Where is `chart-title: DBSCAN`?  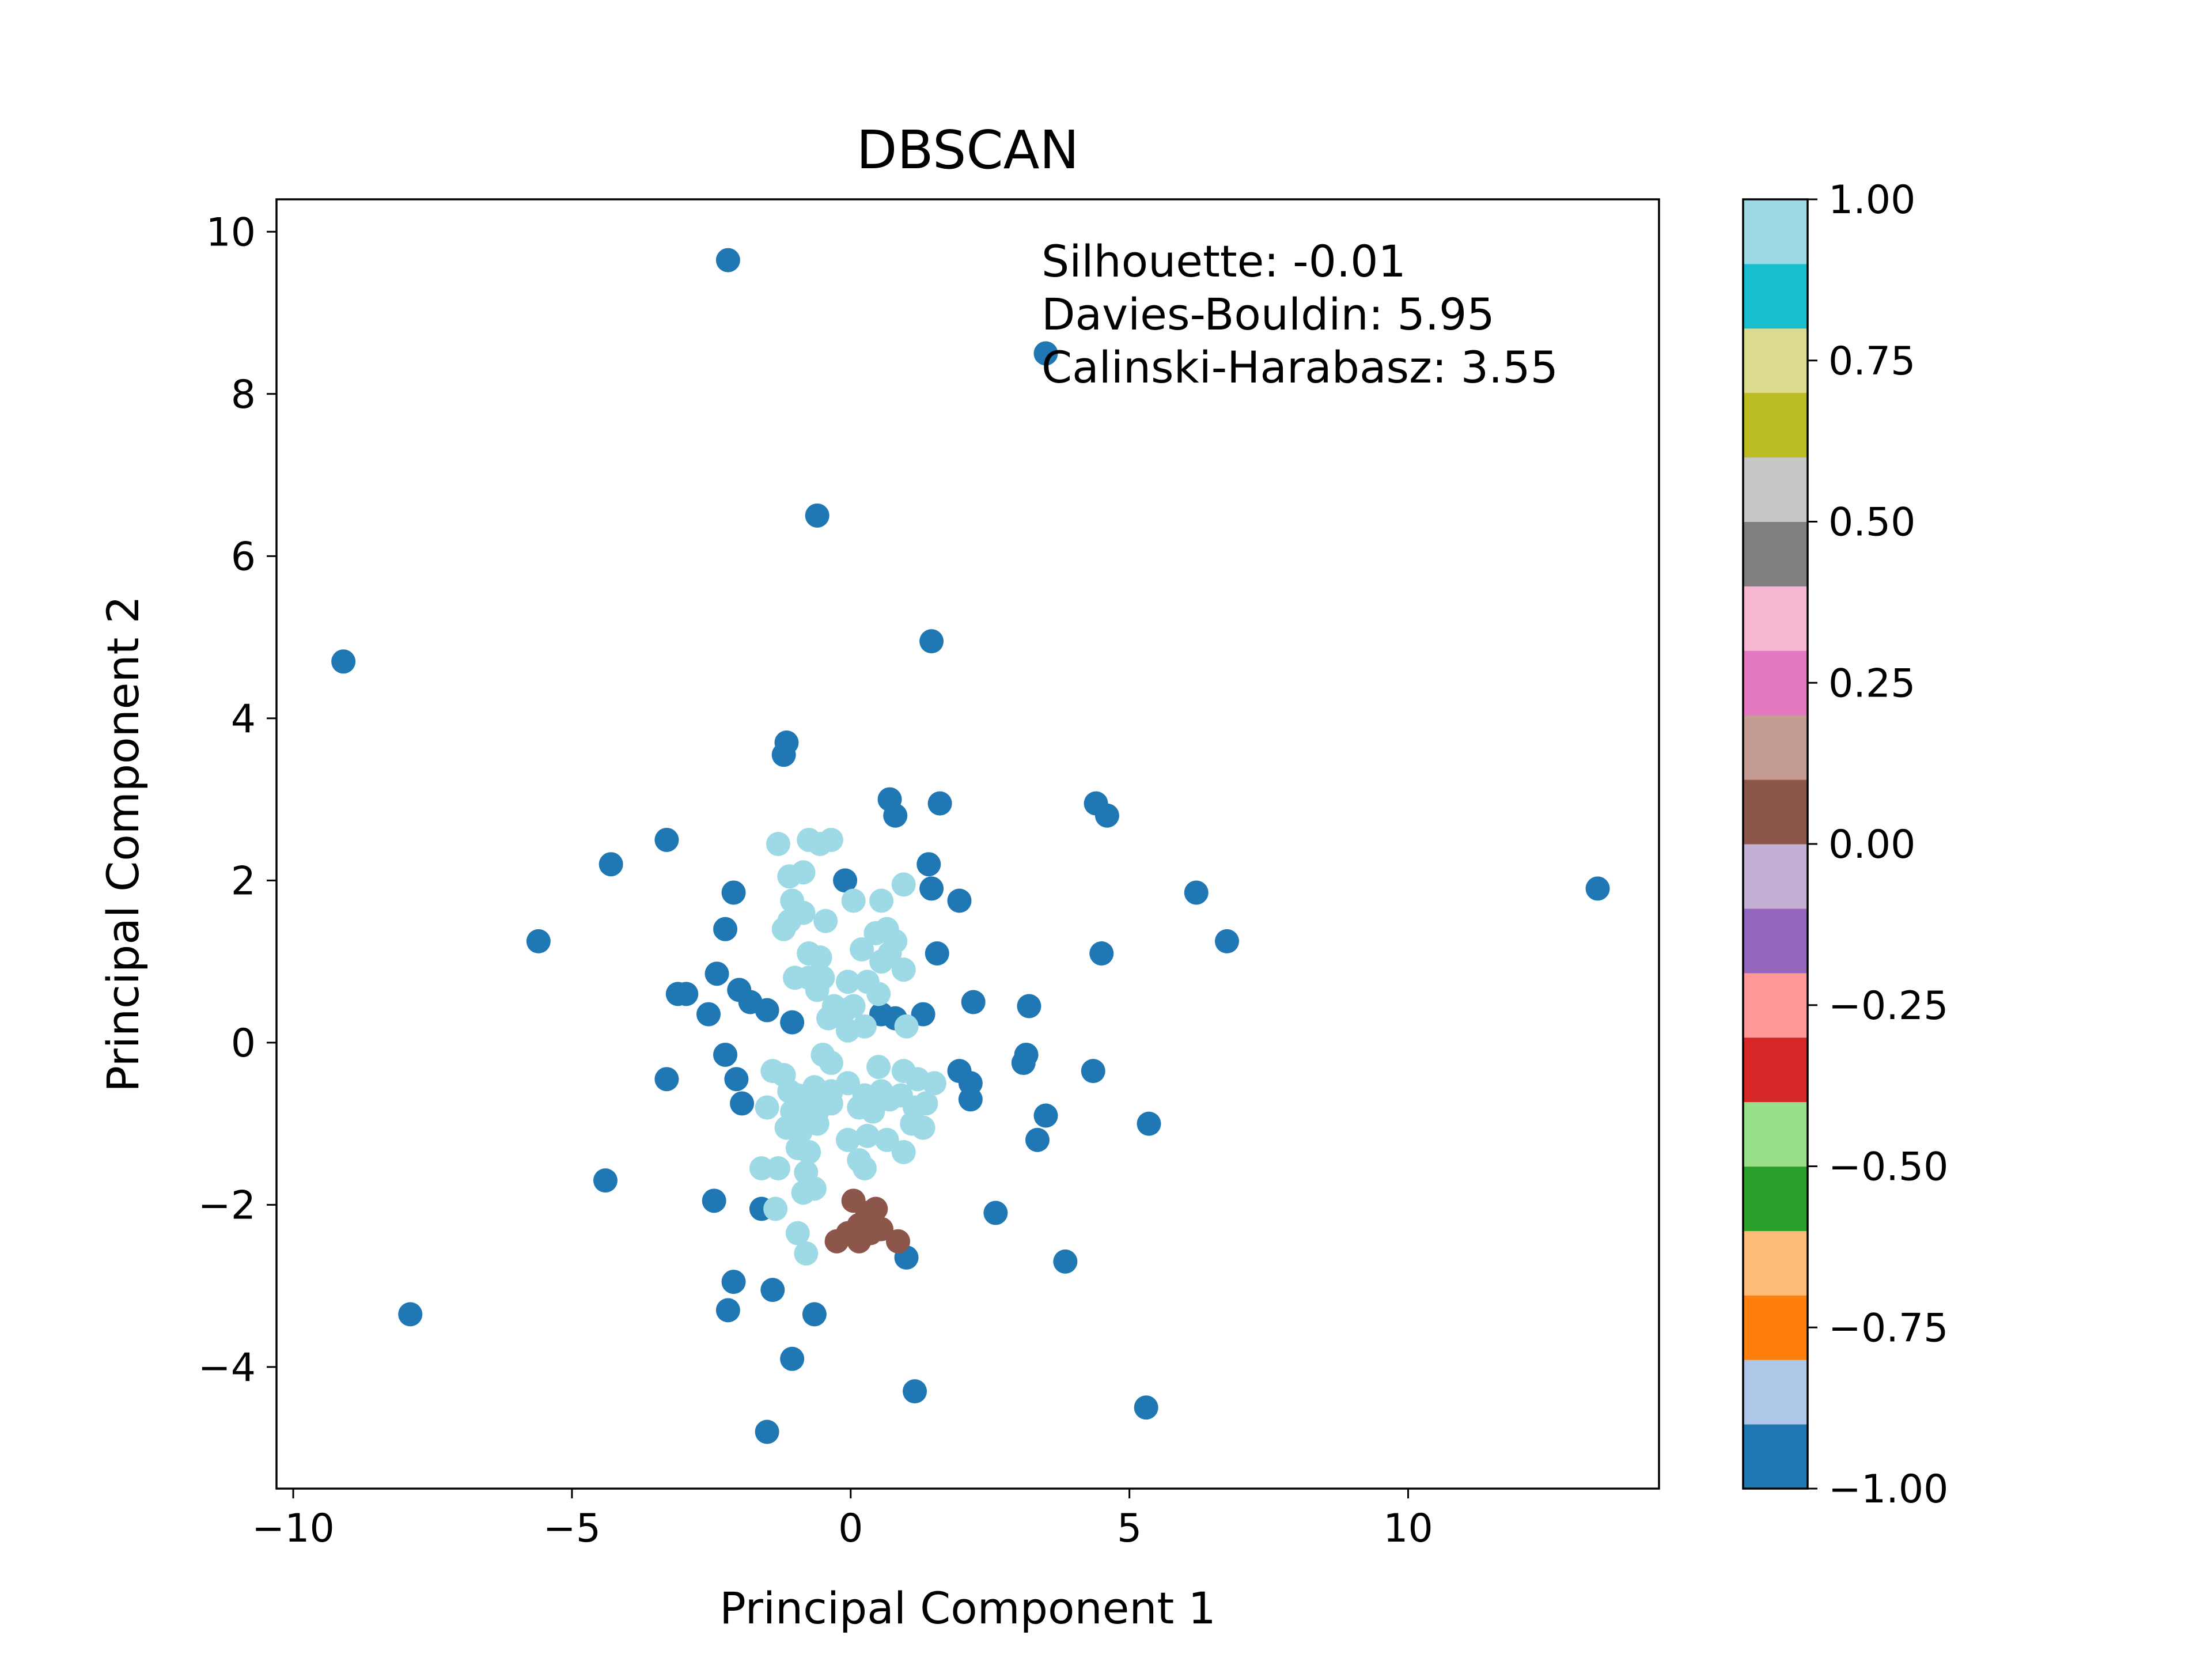
chart-title: DBSCAN is located at coordinates (968, 150).